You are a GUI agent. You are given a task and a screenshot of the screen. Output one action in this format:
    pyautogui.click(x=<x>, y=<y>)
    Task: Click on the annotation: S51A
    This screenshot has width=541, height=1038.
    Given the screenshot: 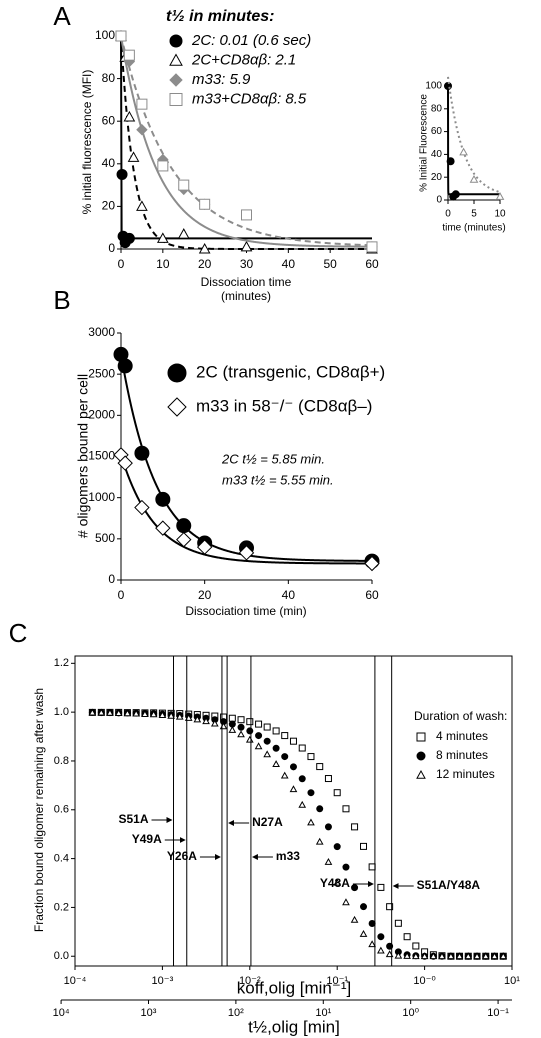 What is the action you would take?
    pyautogui.click(x=133, y=819)
    